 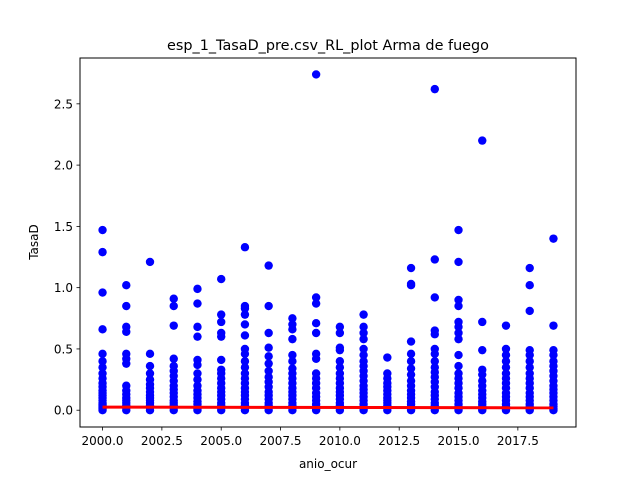 I want to click on x-tick-label: 2005.0, so click(x=221, y=441).